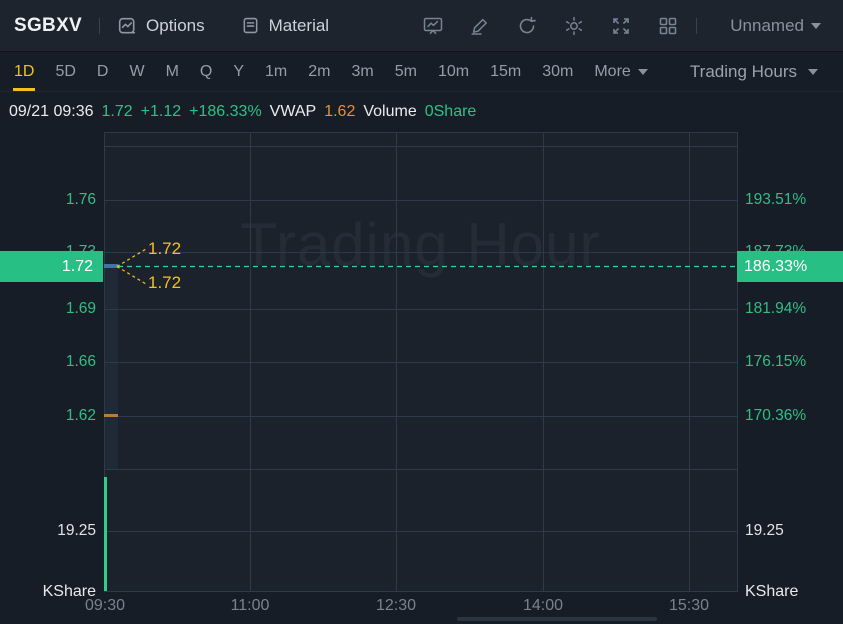  What do you see at coordinates (105, 605) in the screenshot?
I see `x-axis-tick: 09:30` at bounding box center [105, 605].